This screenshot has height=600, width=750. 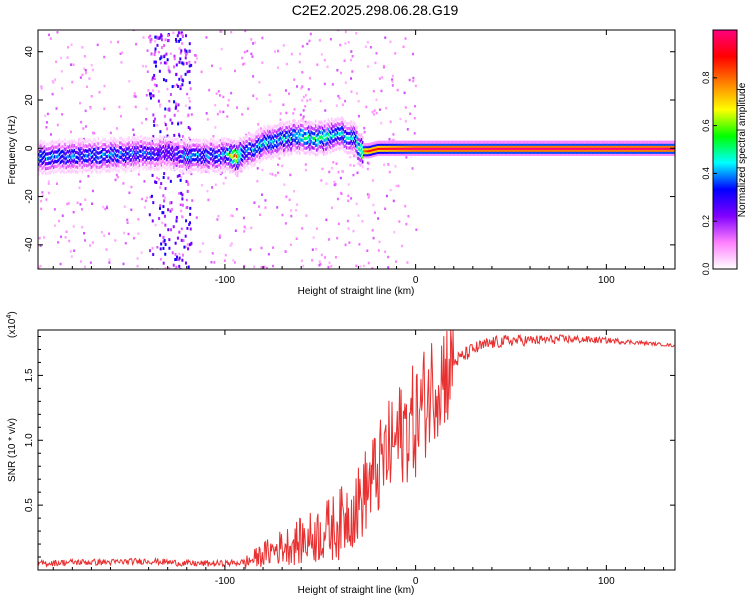 What do you see at coordinates (706, 125) in the screenshot?
I see `colorbar-tick-label: 0.6` at bounding box center [706, 125].